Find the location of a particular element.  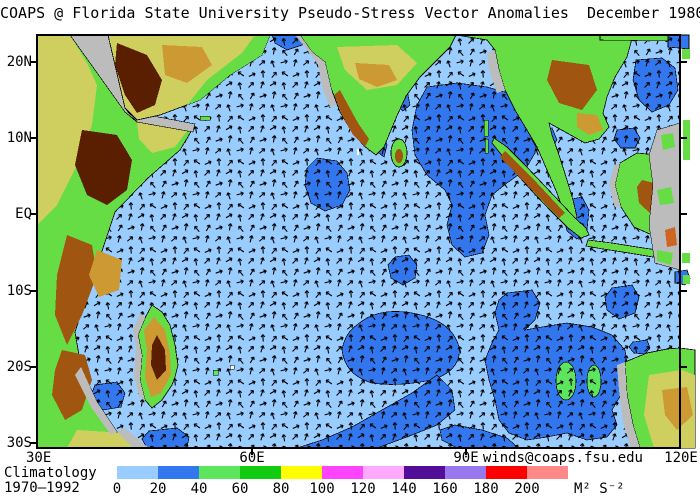

lon-label-60e: 60E is located at coordinates (252, 458).